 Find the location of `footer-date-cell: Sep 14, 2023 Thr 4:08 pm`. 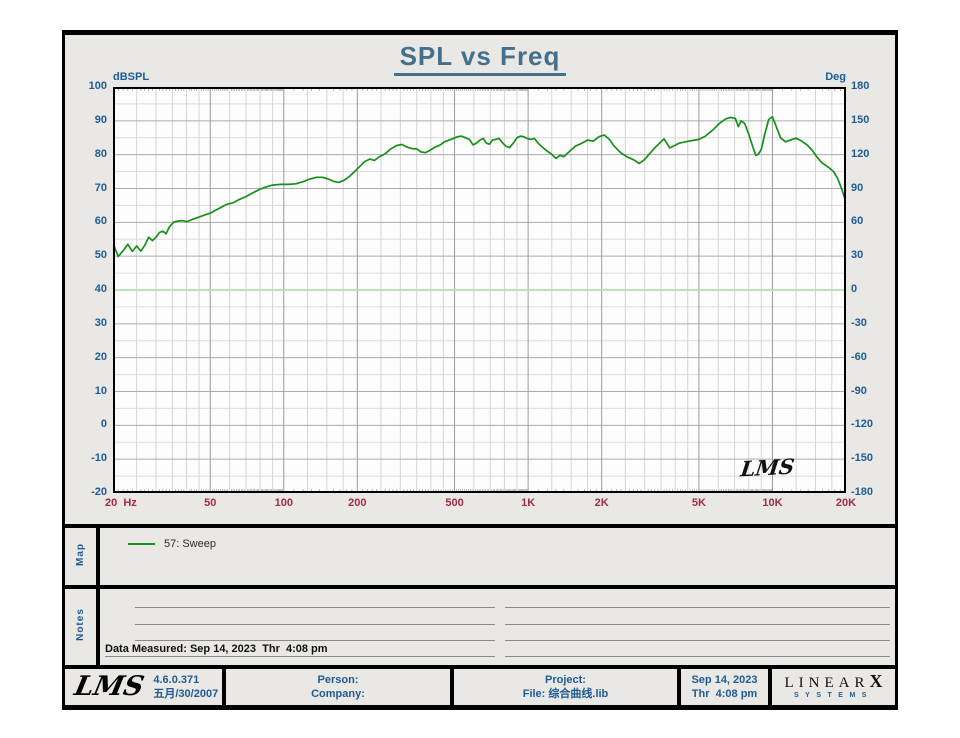

footer-date-cell: Sep 14, 2023 Thr 4:08 pm is located at coordinates (724, 687).